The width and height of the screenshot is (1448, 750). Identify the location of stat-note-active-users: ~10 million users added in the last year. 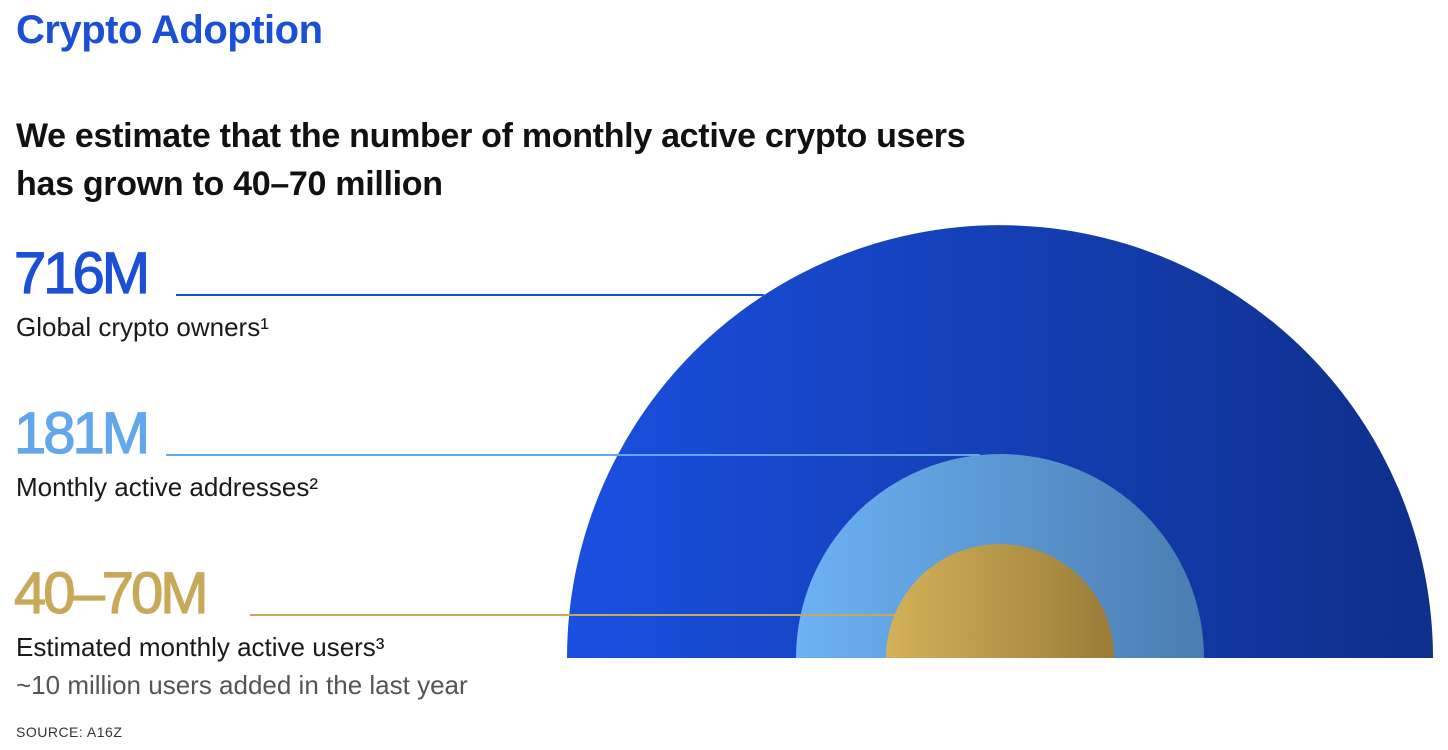
(242, 685).